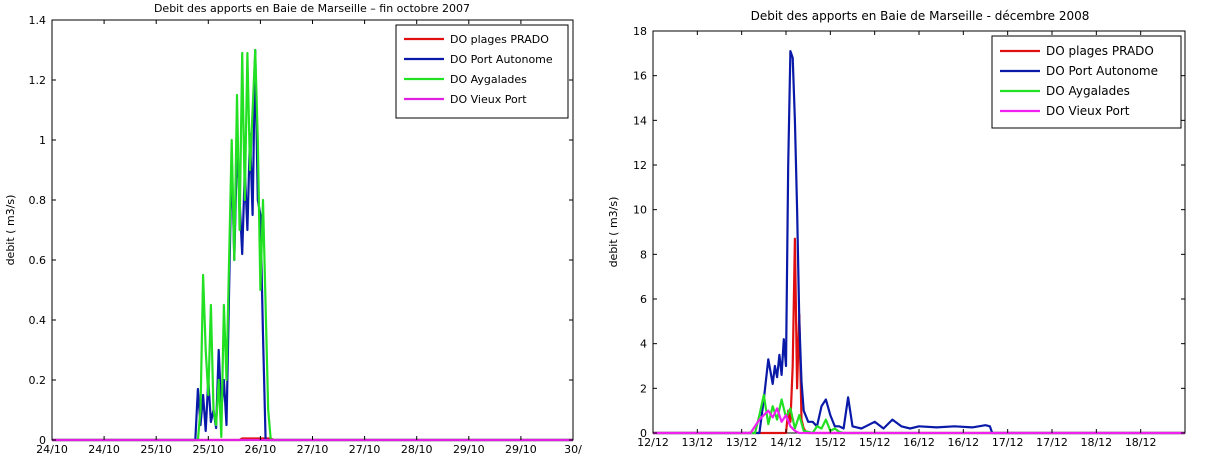 The width and height of the screenshot is (1206, 462). What do you see at coordinates (42, 140) in the screenshot?
I see `left-ytick-label-5: 1` at bounding box center [42, 140].